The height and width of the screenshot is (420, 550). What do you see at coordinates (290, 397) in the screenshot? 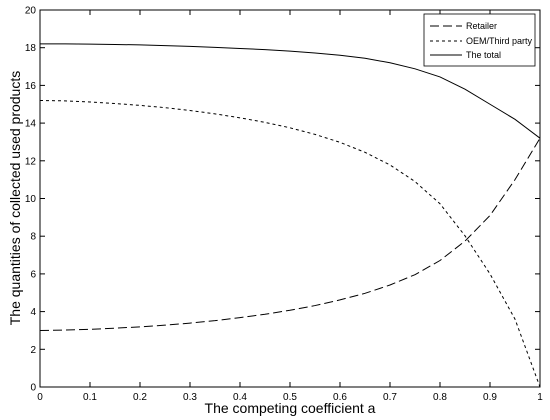
I see `x-tick-label: 0.5` at bounding box center [290, 397].